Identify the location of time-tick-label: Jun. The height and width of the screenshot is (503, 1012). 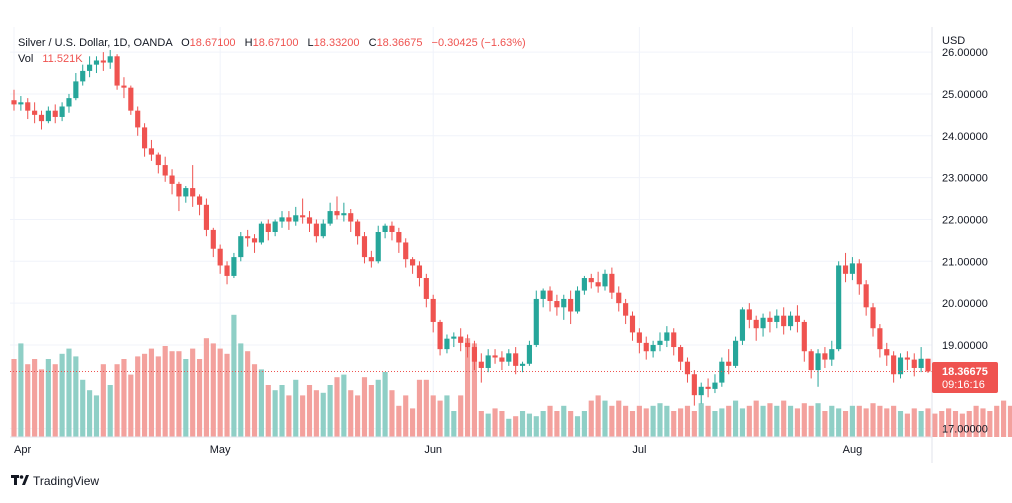
(433, 450).